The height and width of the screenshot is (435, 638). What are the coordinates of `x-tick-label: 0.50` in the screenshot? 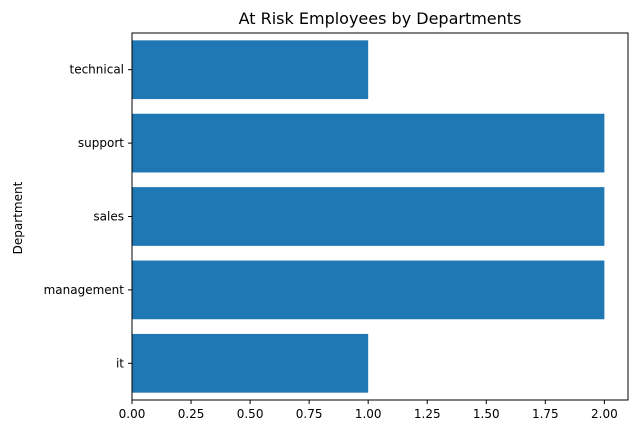 It's located at (250, 414).